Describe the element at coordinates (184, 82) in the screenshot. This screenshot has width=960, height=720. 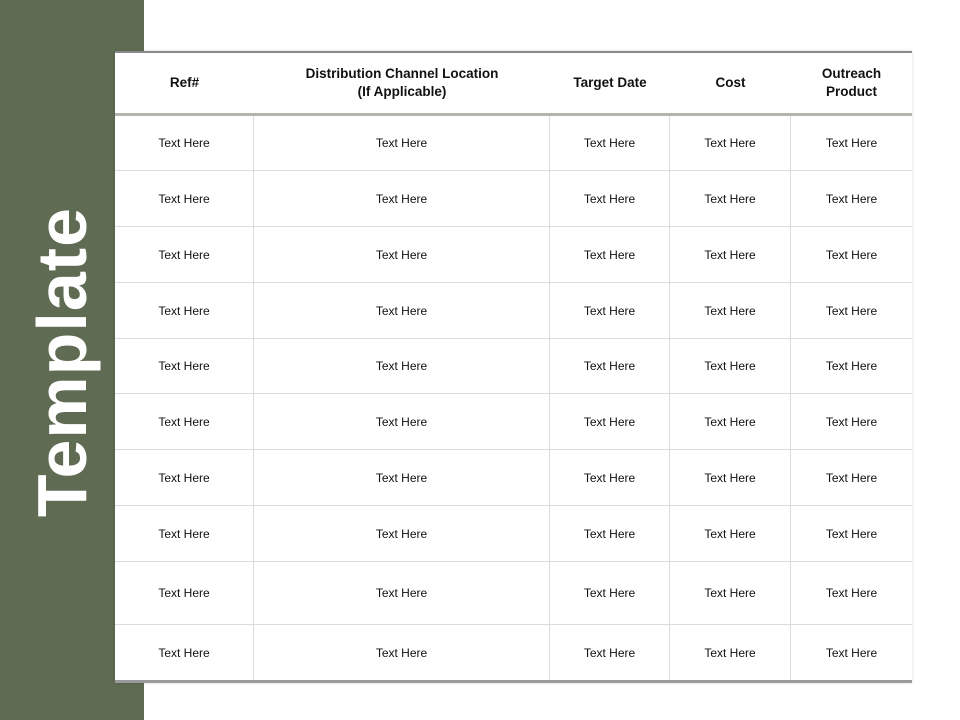
I see `header-ref: Ref#` at that location.